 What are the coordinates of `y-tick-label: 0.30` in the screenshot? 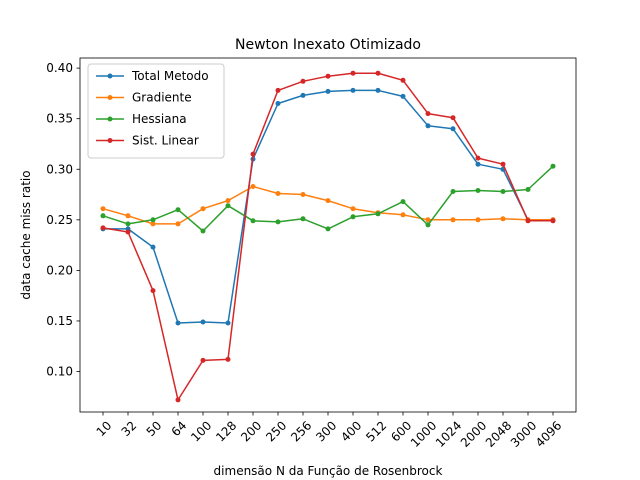 It's located at (59, 169).